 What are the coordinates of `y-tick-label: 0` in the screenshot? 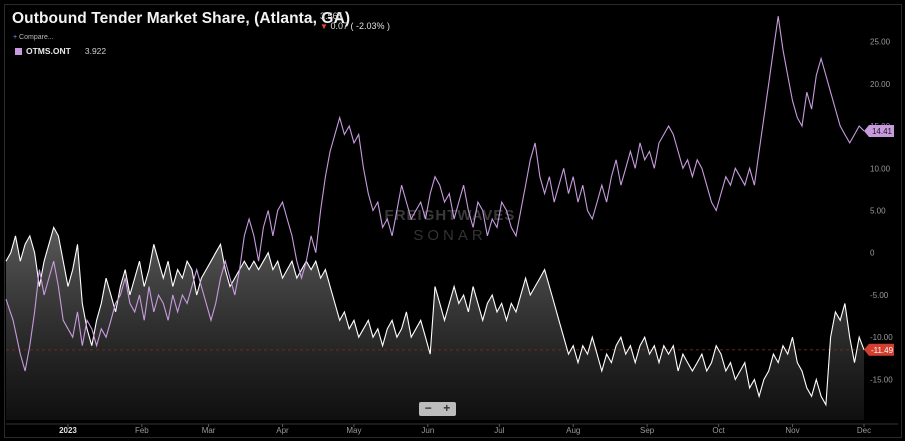 It's located at (872, 253).